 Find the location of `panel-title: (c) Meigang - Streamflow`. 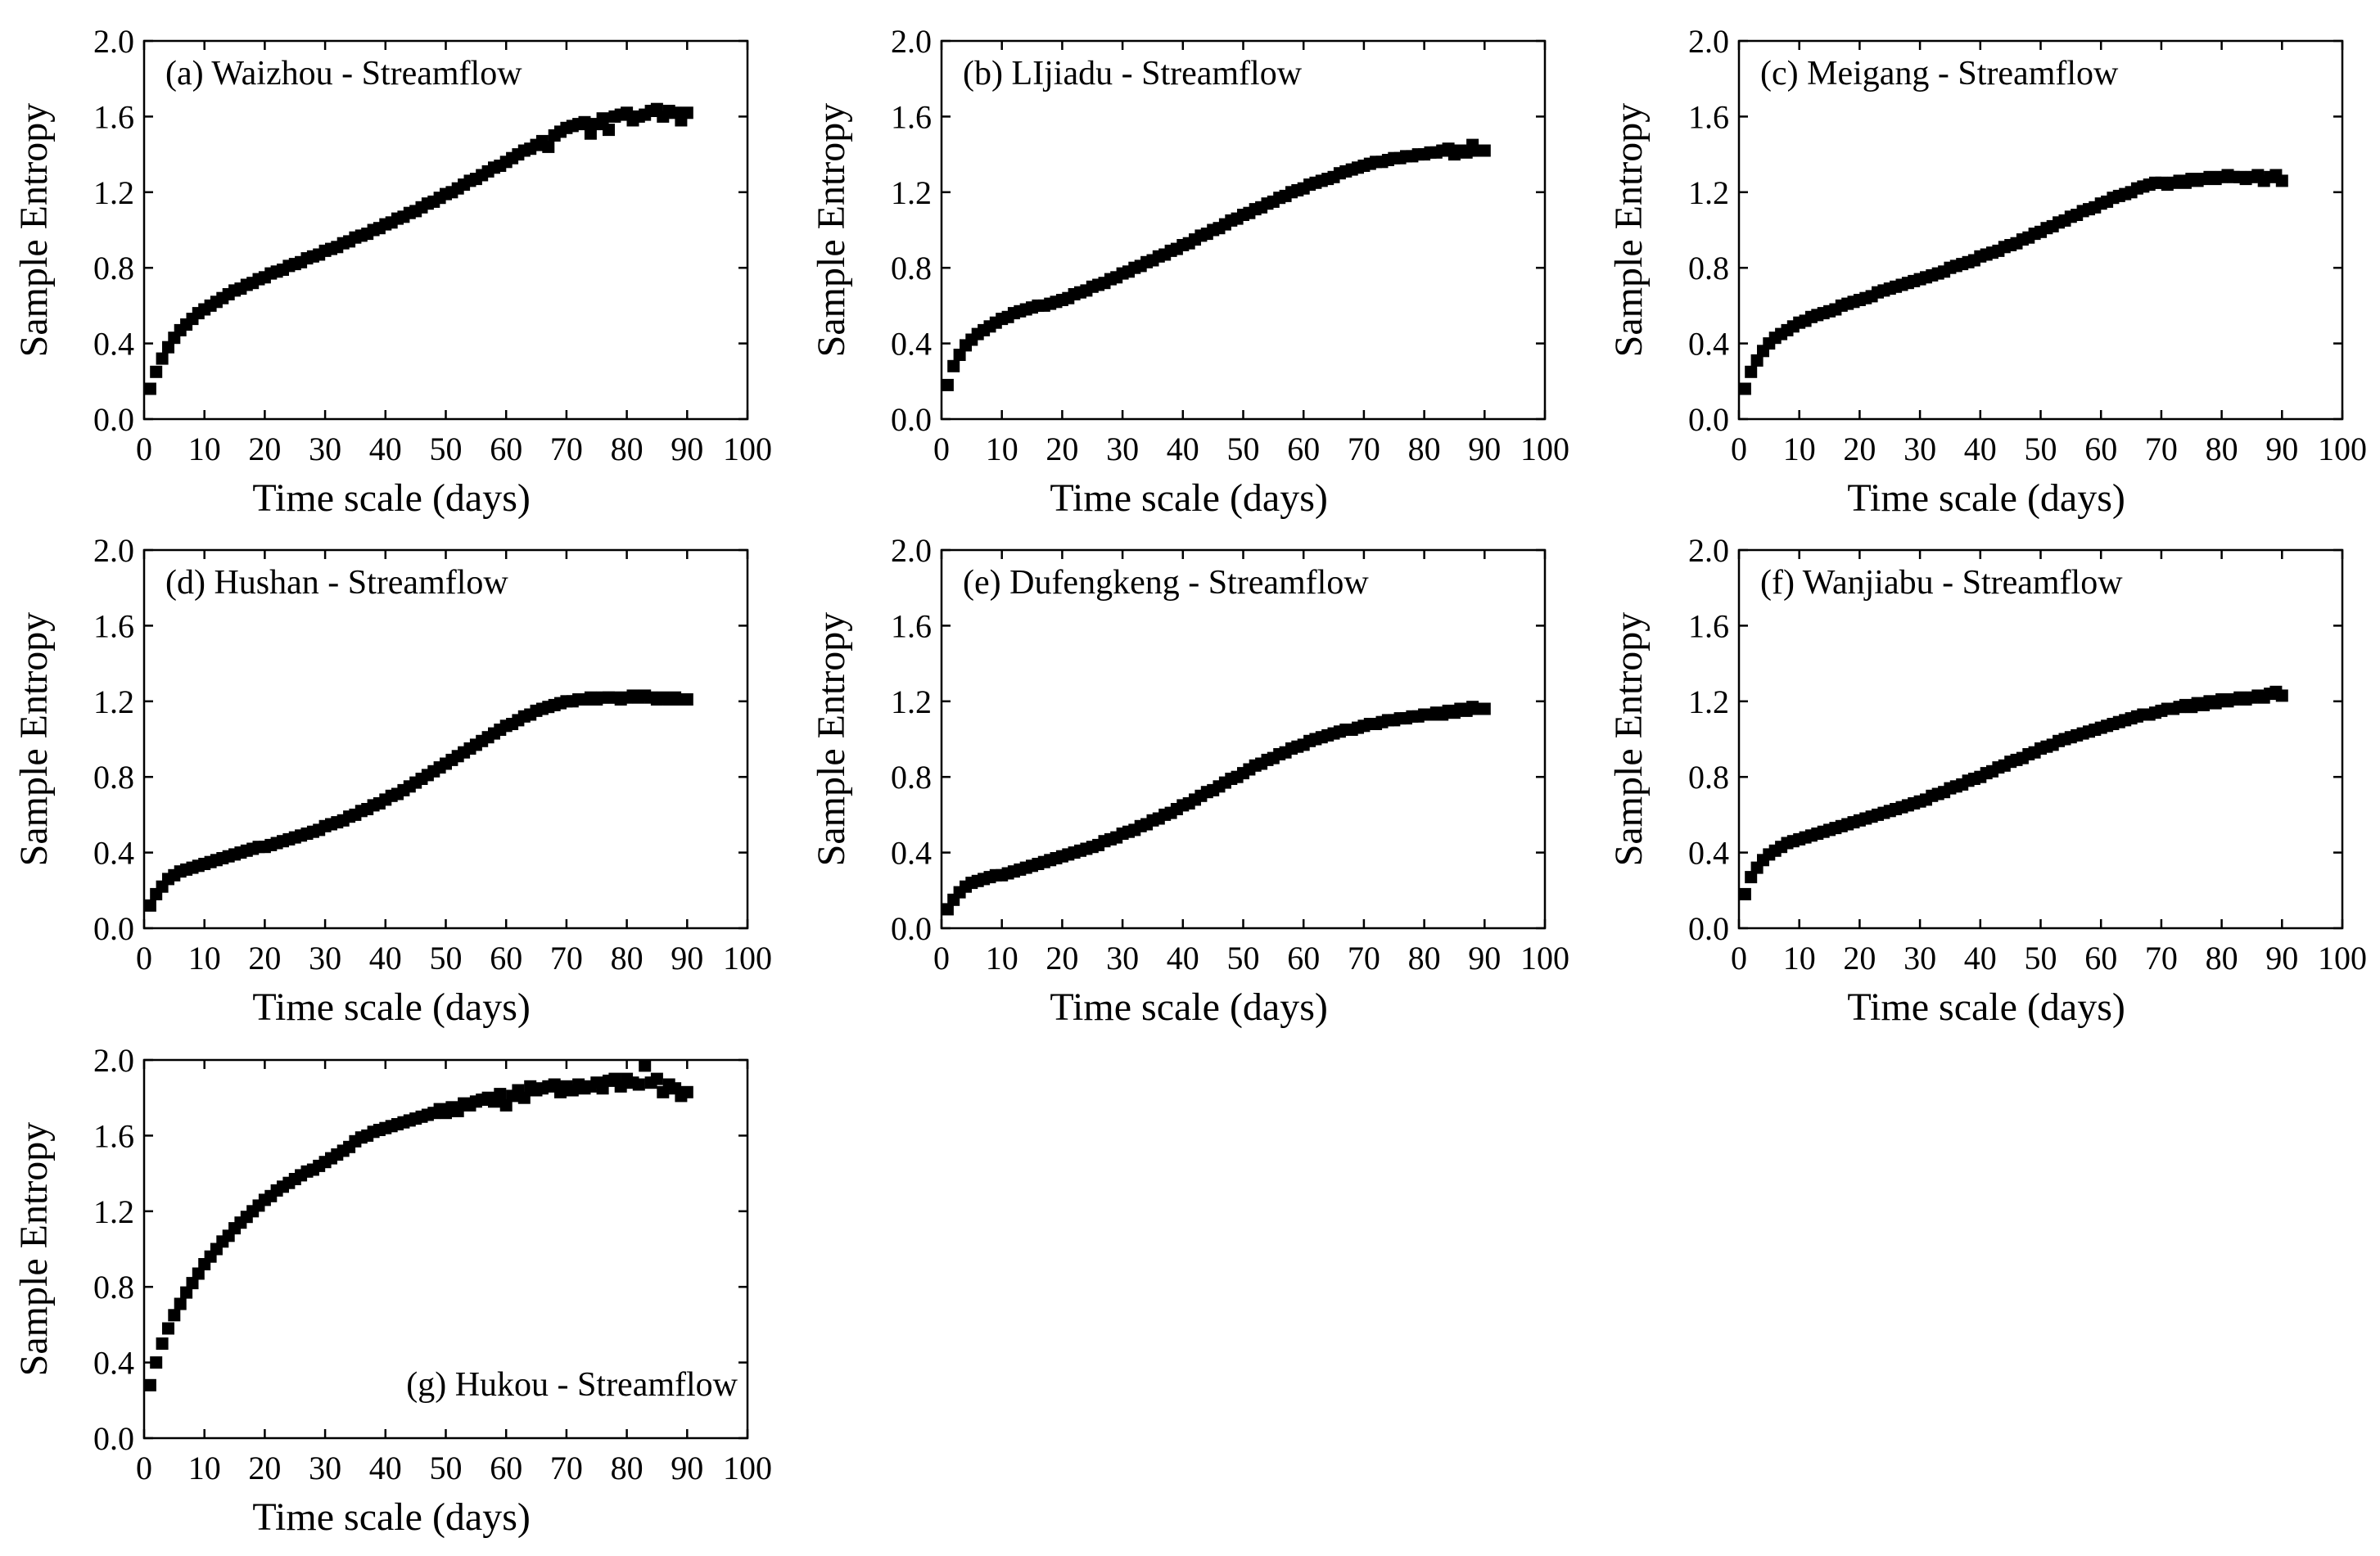

panel-title: (c) Meigang - Streamflow is located at coordinates (1939, 73).